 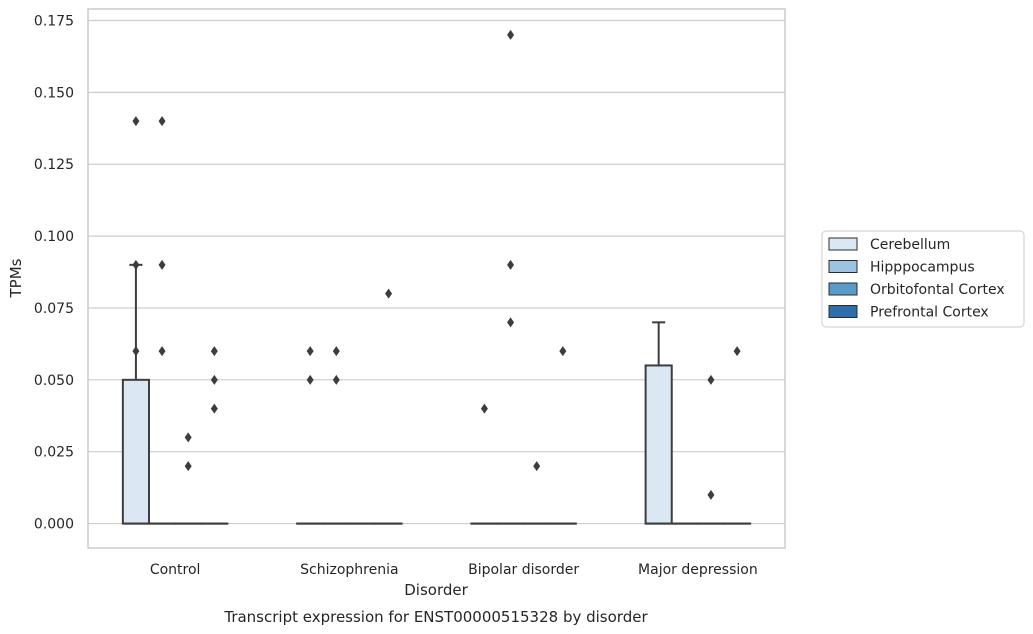 I want to click on legend-label: Cerebellum, so click(x=910, y=245).